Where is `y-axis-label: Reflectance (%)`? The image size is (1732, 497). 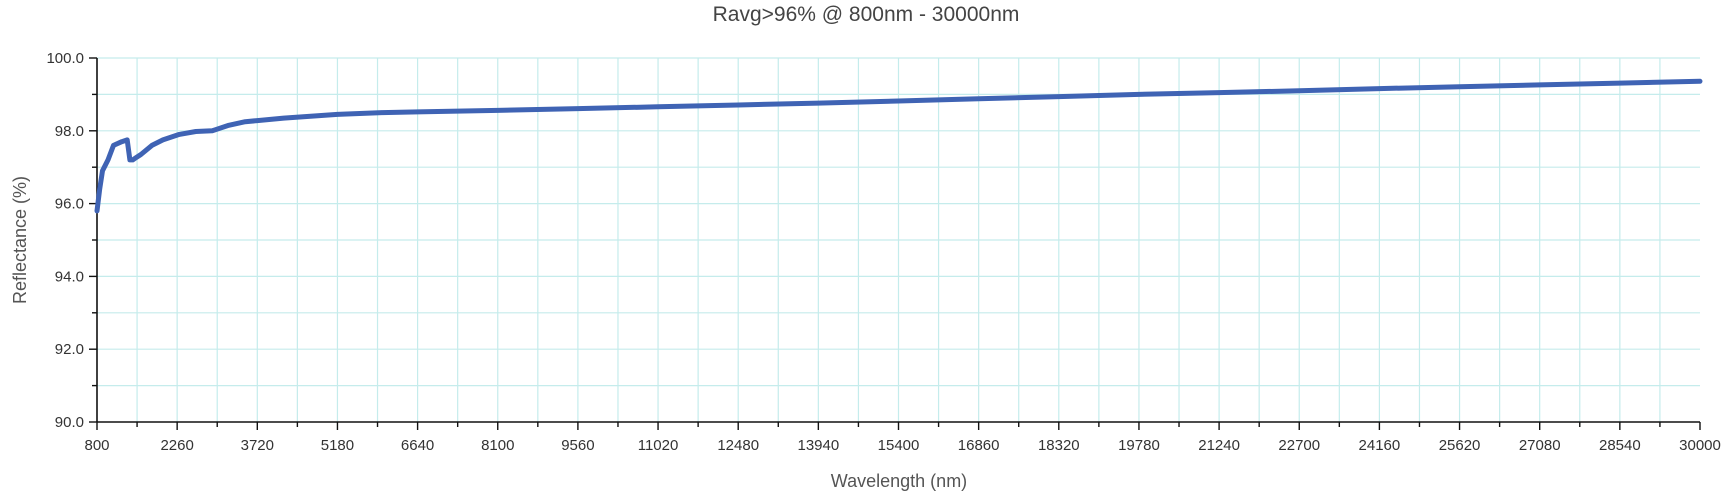 y-axis-label: Reflectance (%) is located at coordinates (20, 240).